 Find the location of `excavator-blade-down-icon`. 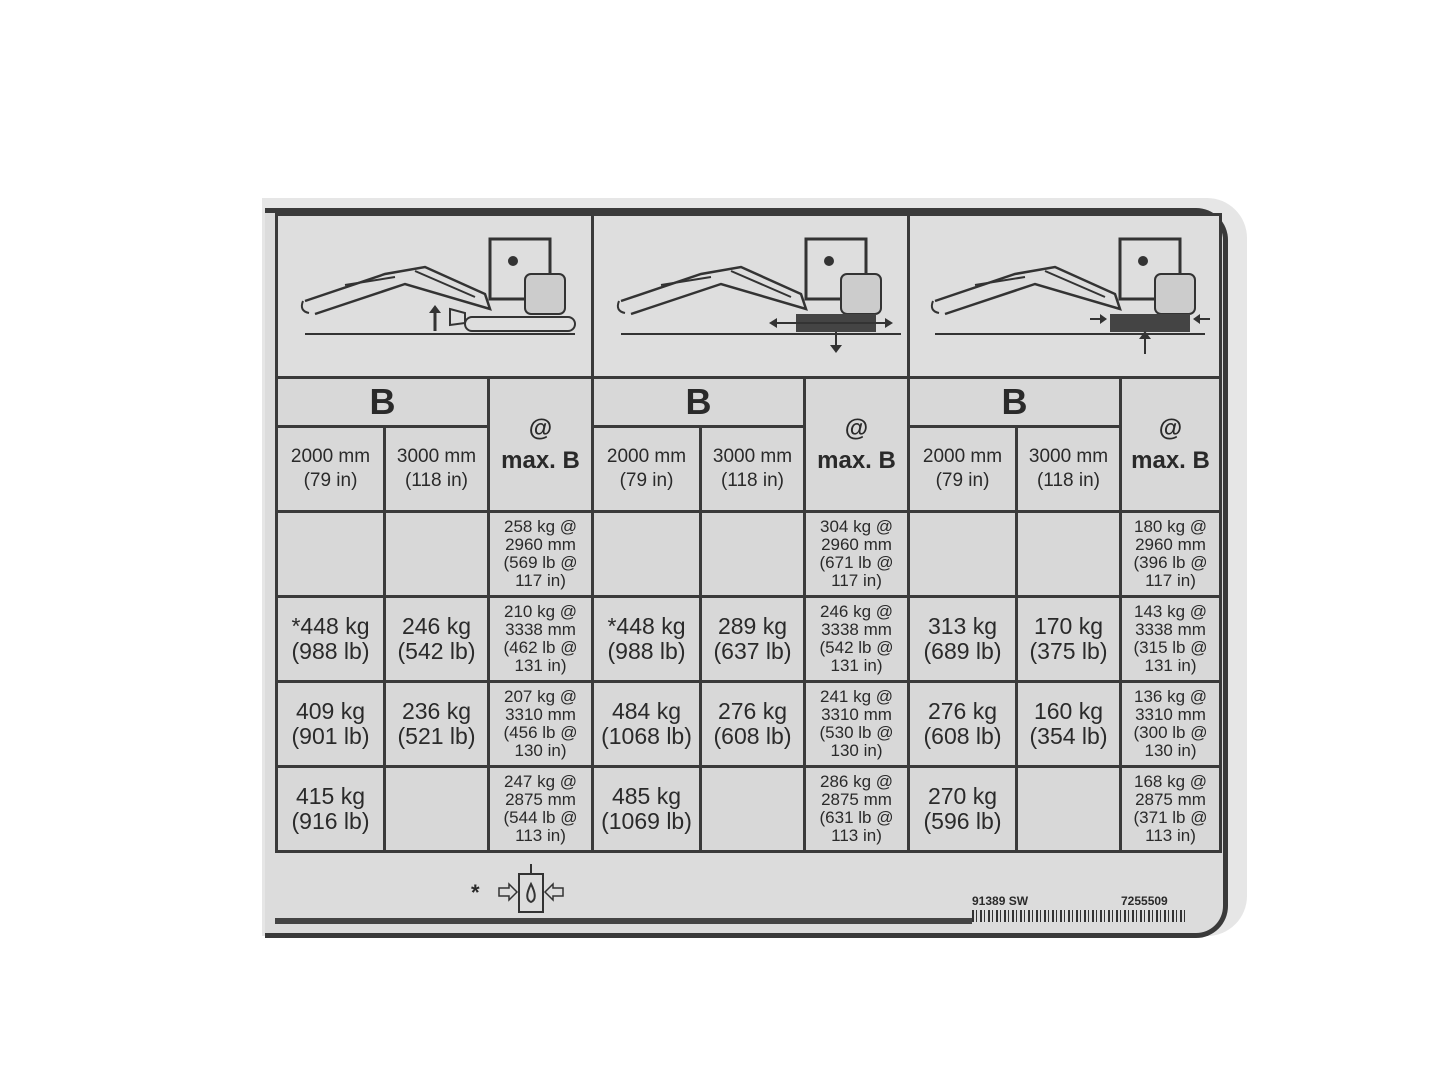

excavator-blade-down-icon is located at coordinates (438, 286).